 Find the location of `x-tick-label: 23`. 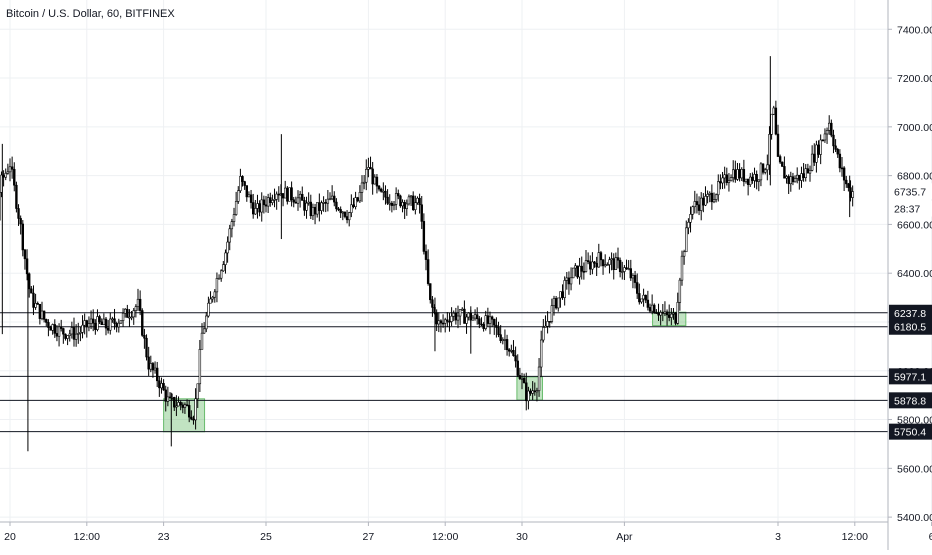

x-tick-label: 23 is located at coordinates (164, 537).